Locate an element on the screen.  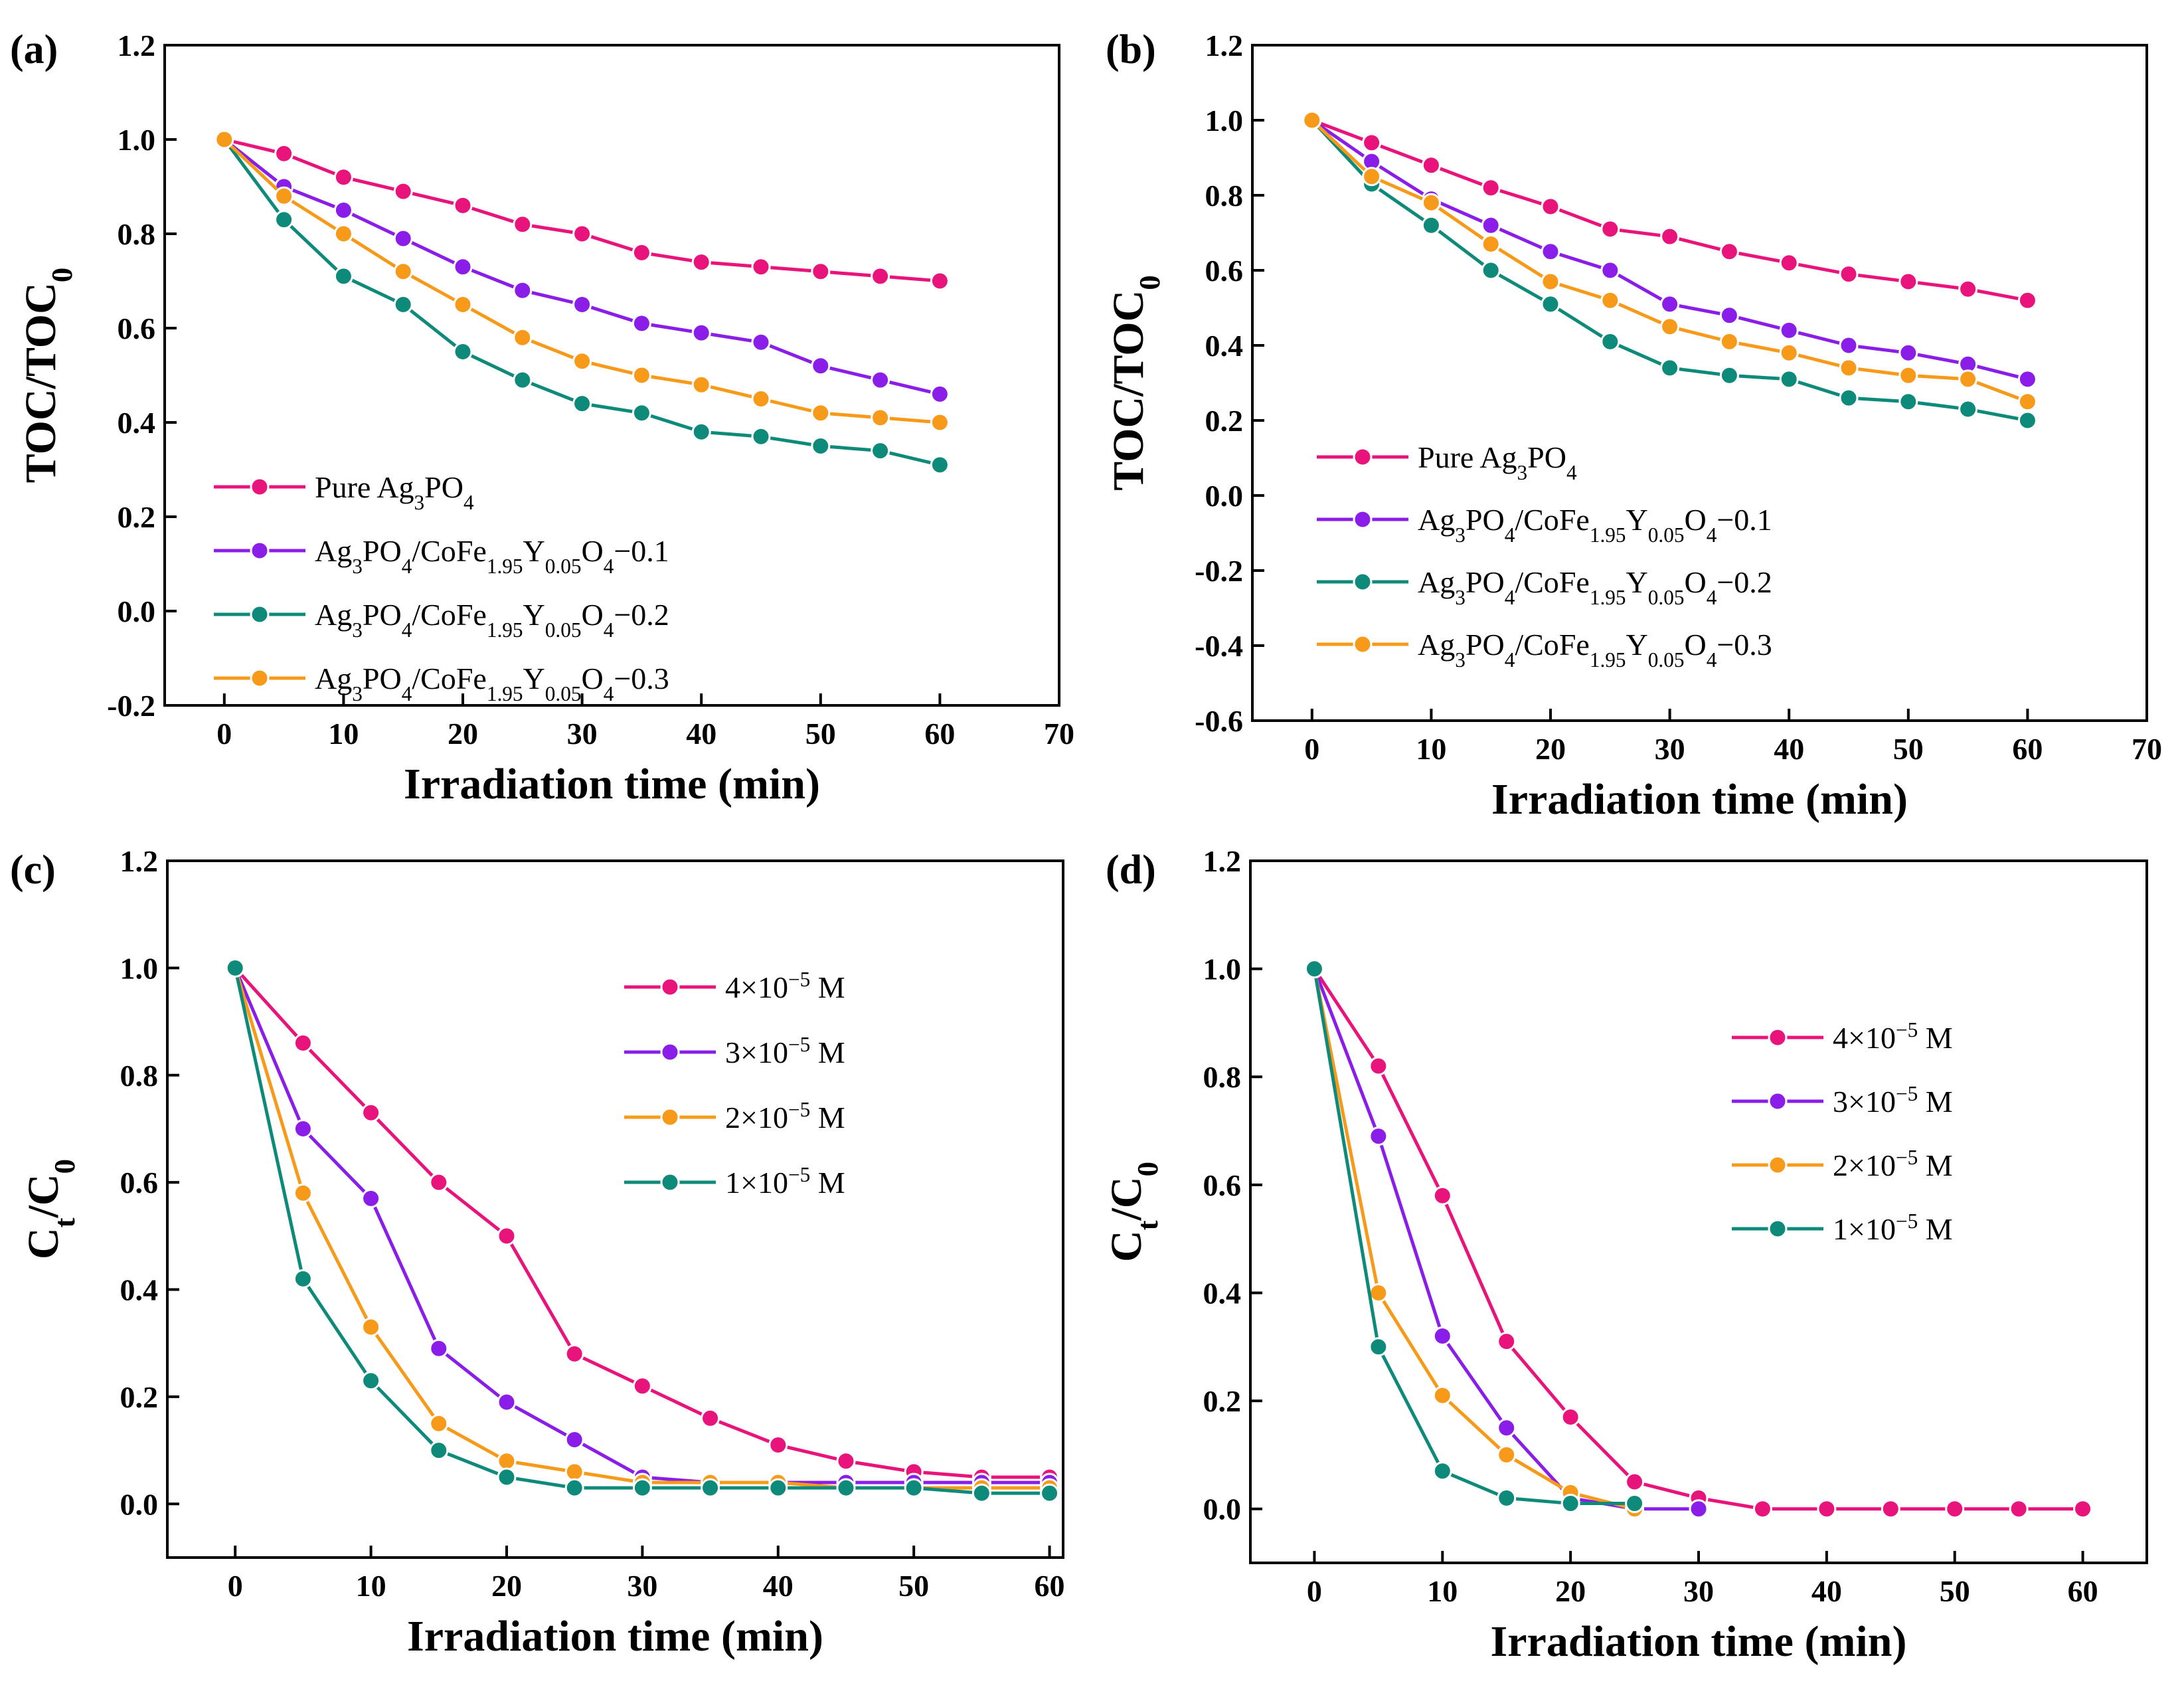
x-tick-label: 0 is located at coordinates (1315, 1591).